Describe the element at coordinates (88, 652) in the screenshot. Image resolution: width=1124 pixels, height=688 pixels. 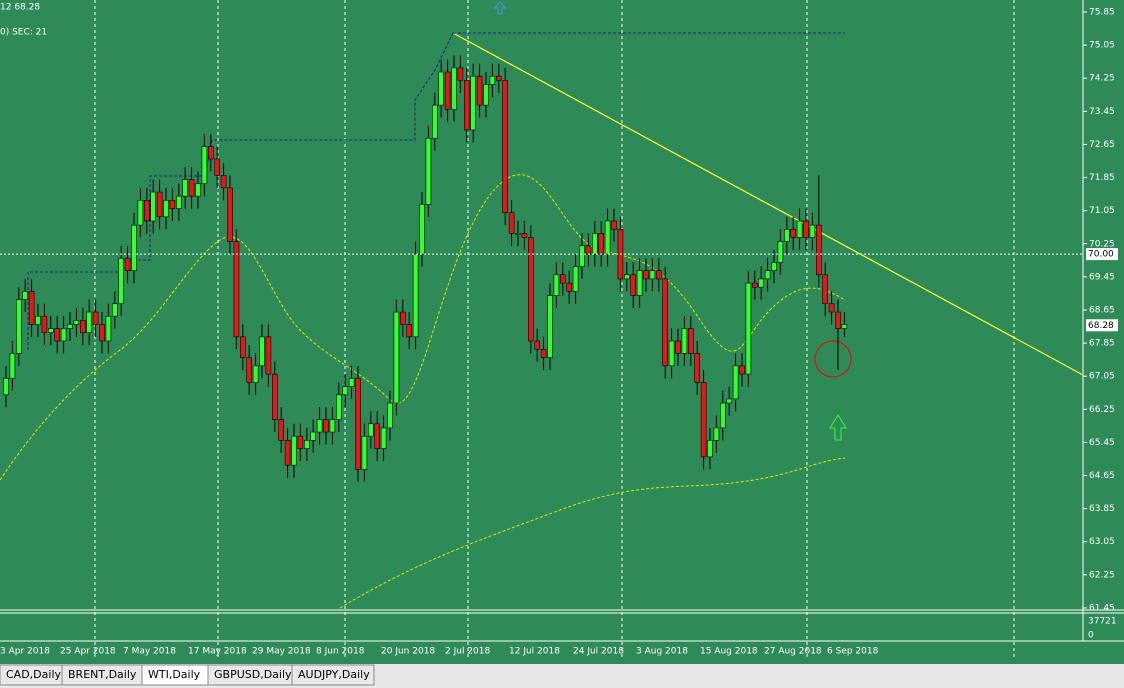
I see `x-tick-label: 25 Apr 2018` at that location.